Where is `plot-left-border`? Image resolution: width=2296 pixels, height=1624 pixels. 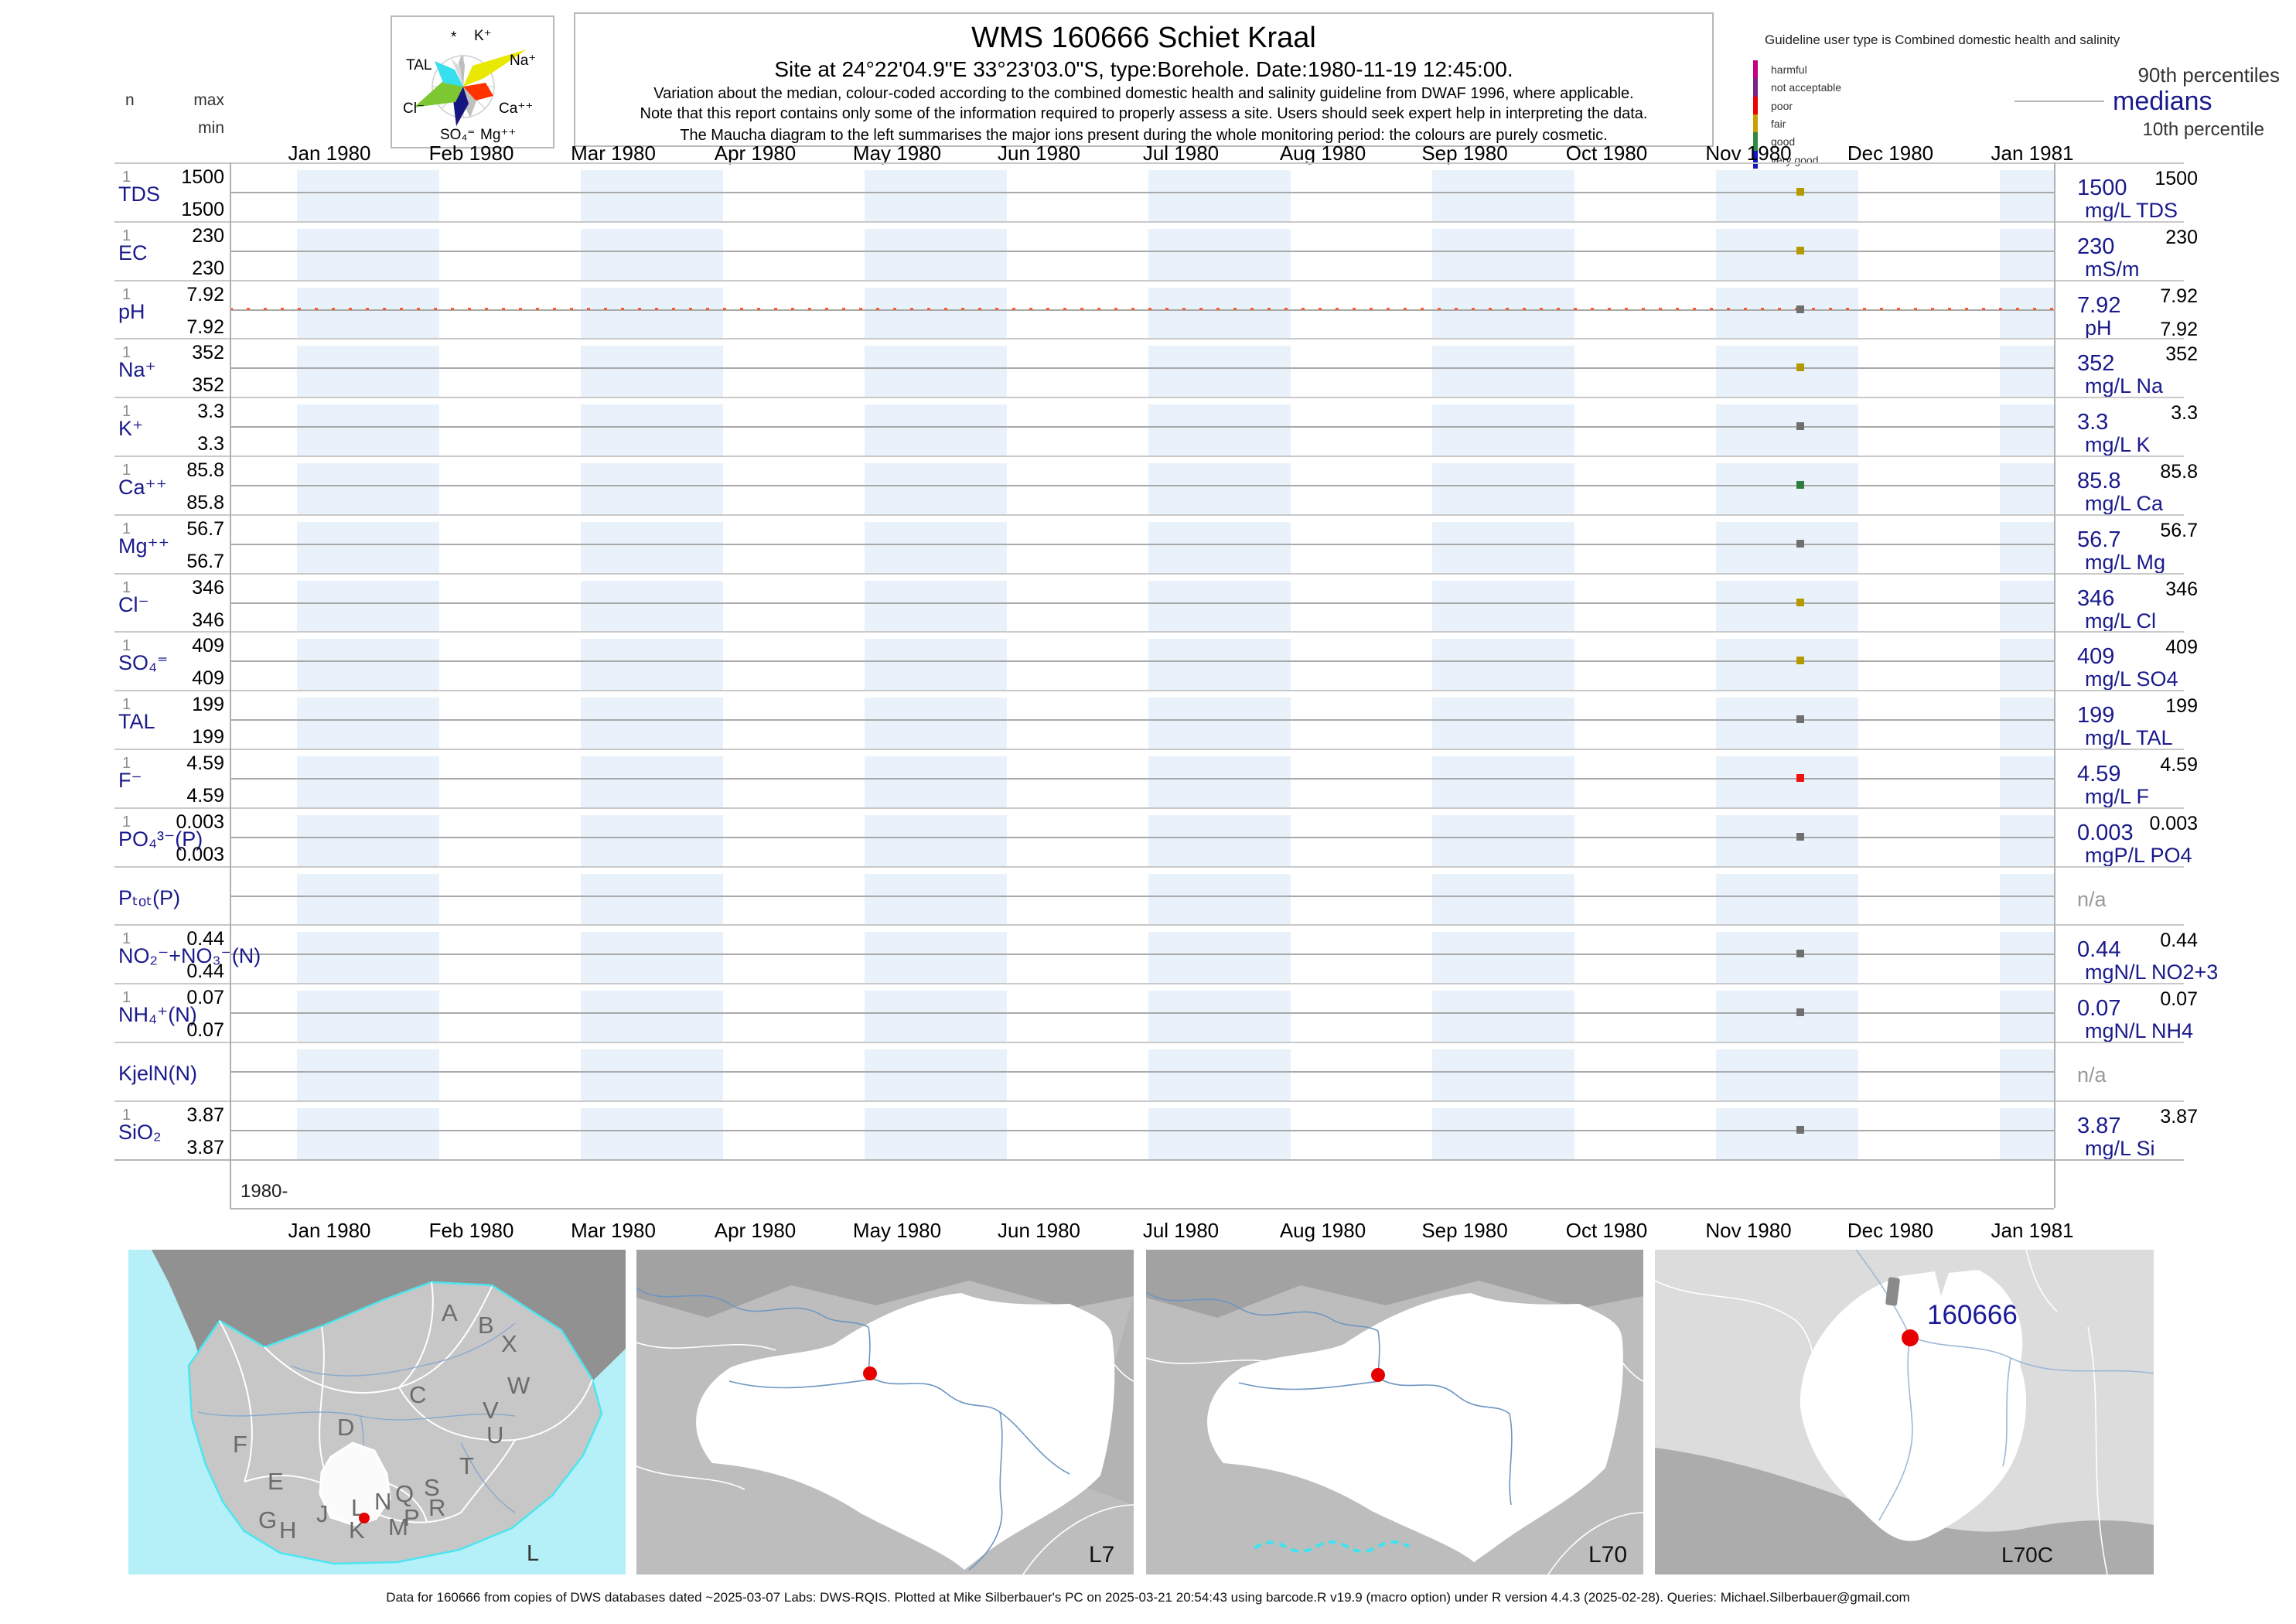
plot-left-border is located at coordinates (230, 685).